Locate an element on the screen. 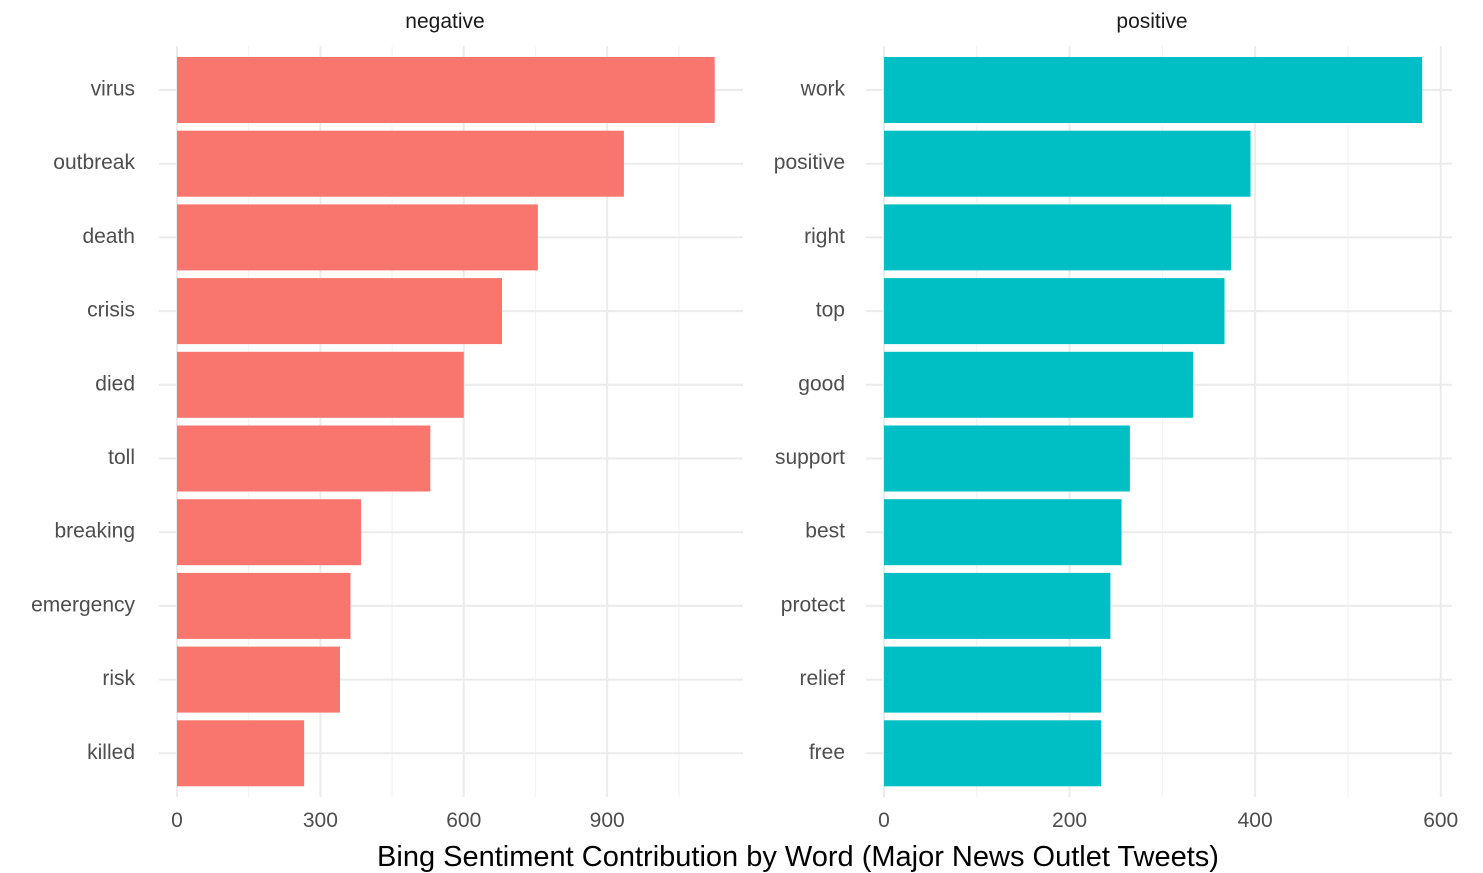 The height and width of the screenshot is (873, 1483). category-label-best: best is located at coordinates (825, 531).